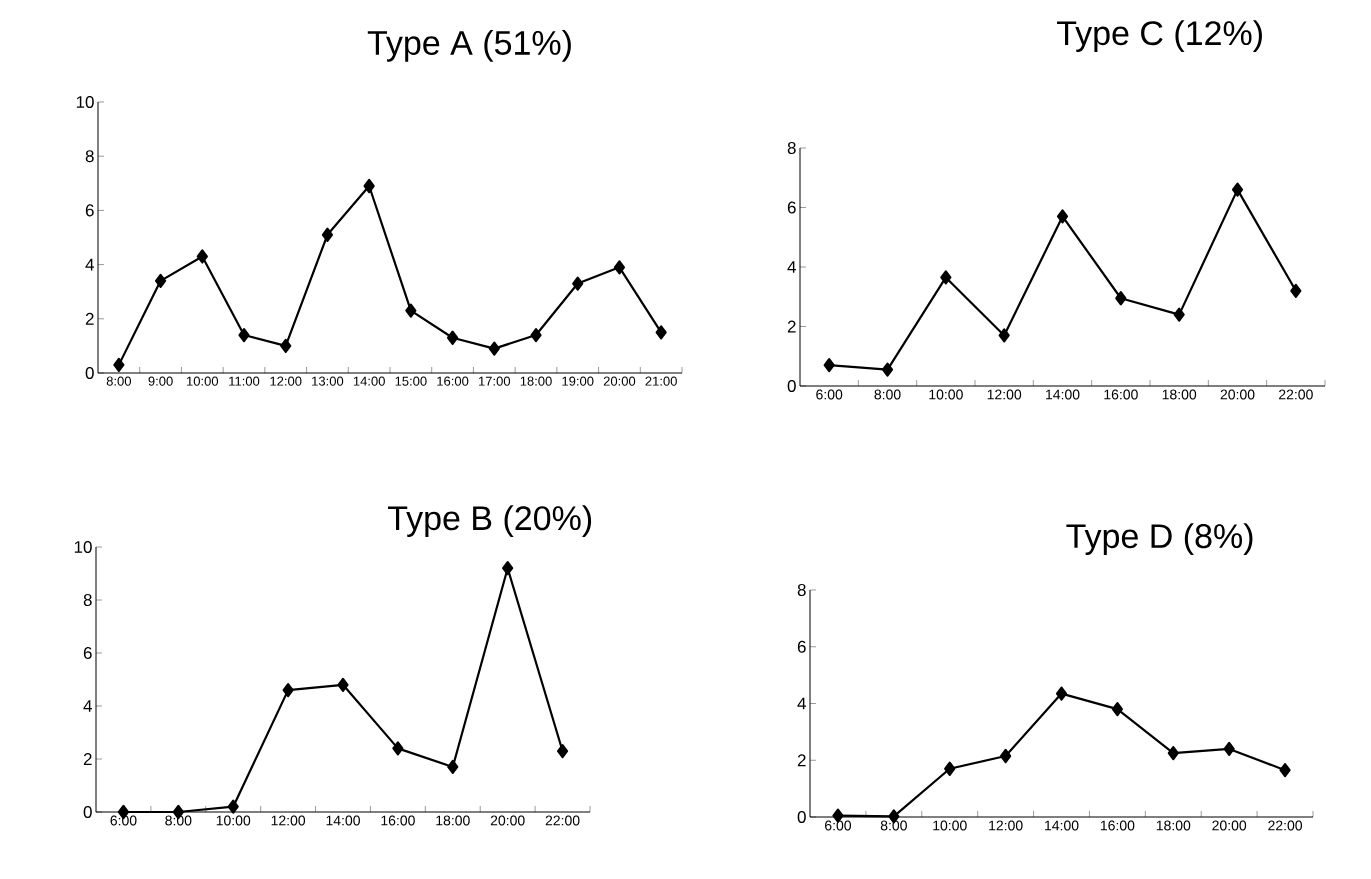 The width and height of the screenshot is (1371, 879). Describe the element at coordinates (244, 381) in the screenshot. I see `x-tick-label: 11:00` at that location.